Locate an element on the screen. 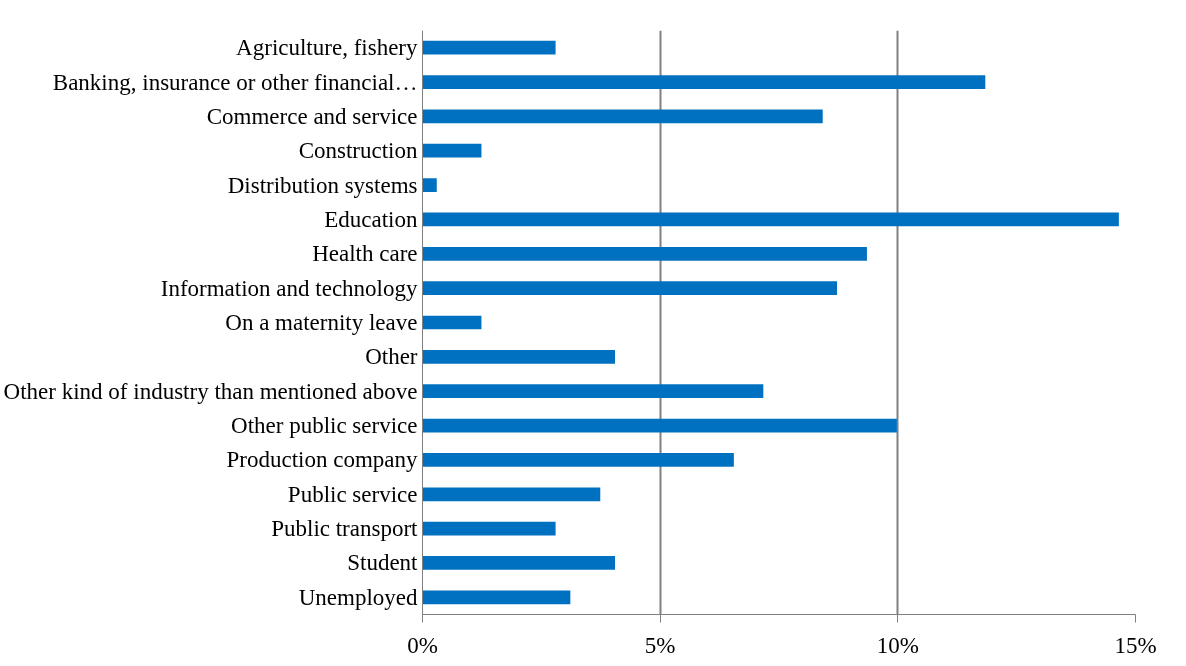  y-tick-label: Other public service is located at coordinates (324, 426).